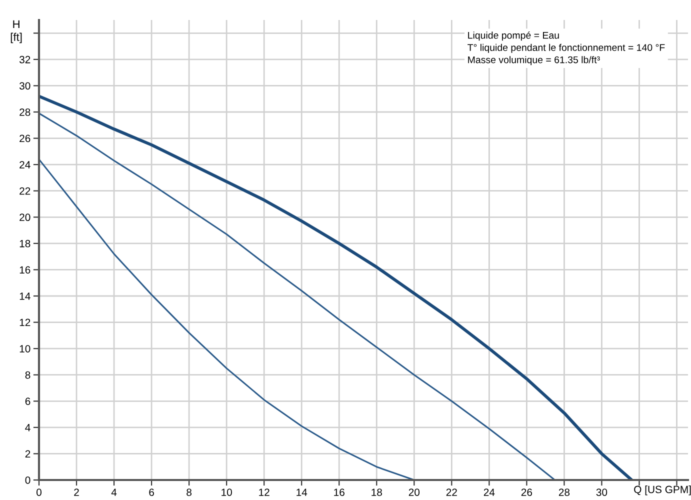 The width and height of the screenshot is (691, 500). What do you see at coordinates (25, 270) in the screenshot?
I see `y-tick-label: 16` at bounding box center [25, 270].